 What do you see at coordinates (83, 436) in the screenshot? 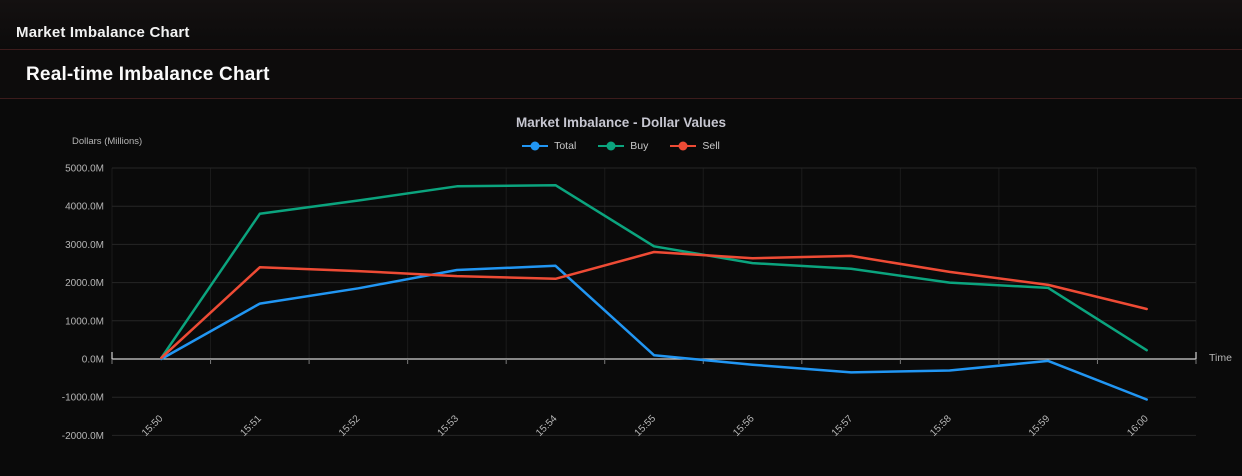
I see `y-tick-label: -2000.0M` at bounding box center [83, 436].